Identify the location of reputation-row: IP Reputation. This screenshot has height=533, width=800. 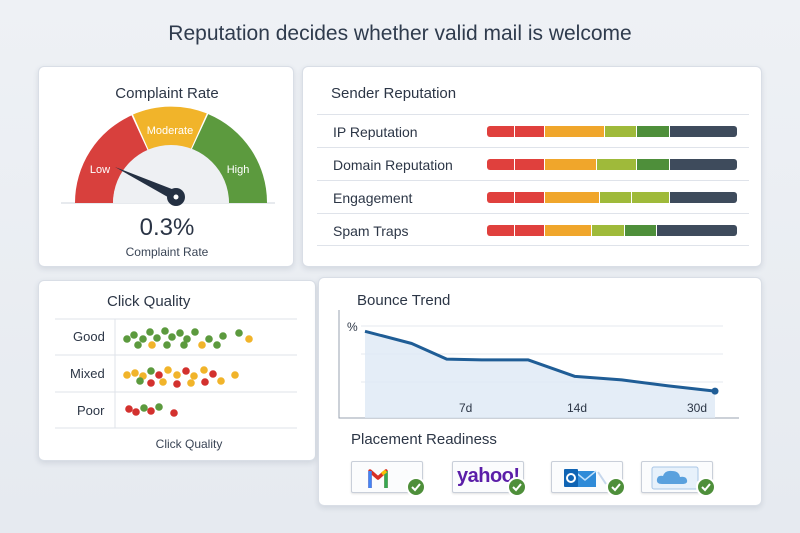
(533, 130).